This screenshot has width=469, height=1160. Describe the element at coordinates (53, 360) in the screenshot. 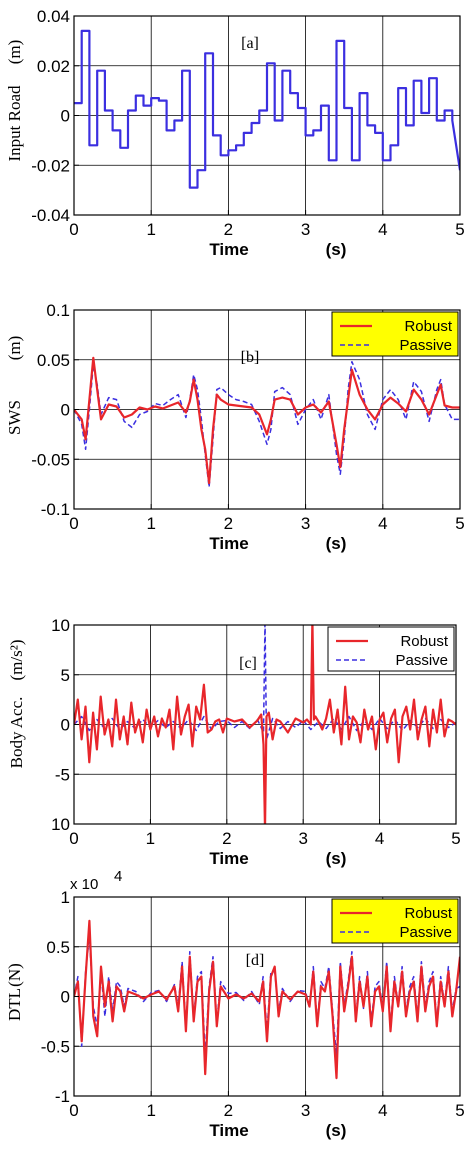

I see `y-tick-label: 0.05` at that location.